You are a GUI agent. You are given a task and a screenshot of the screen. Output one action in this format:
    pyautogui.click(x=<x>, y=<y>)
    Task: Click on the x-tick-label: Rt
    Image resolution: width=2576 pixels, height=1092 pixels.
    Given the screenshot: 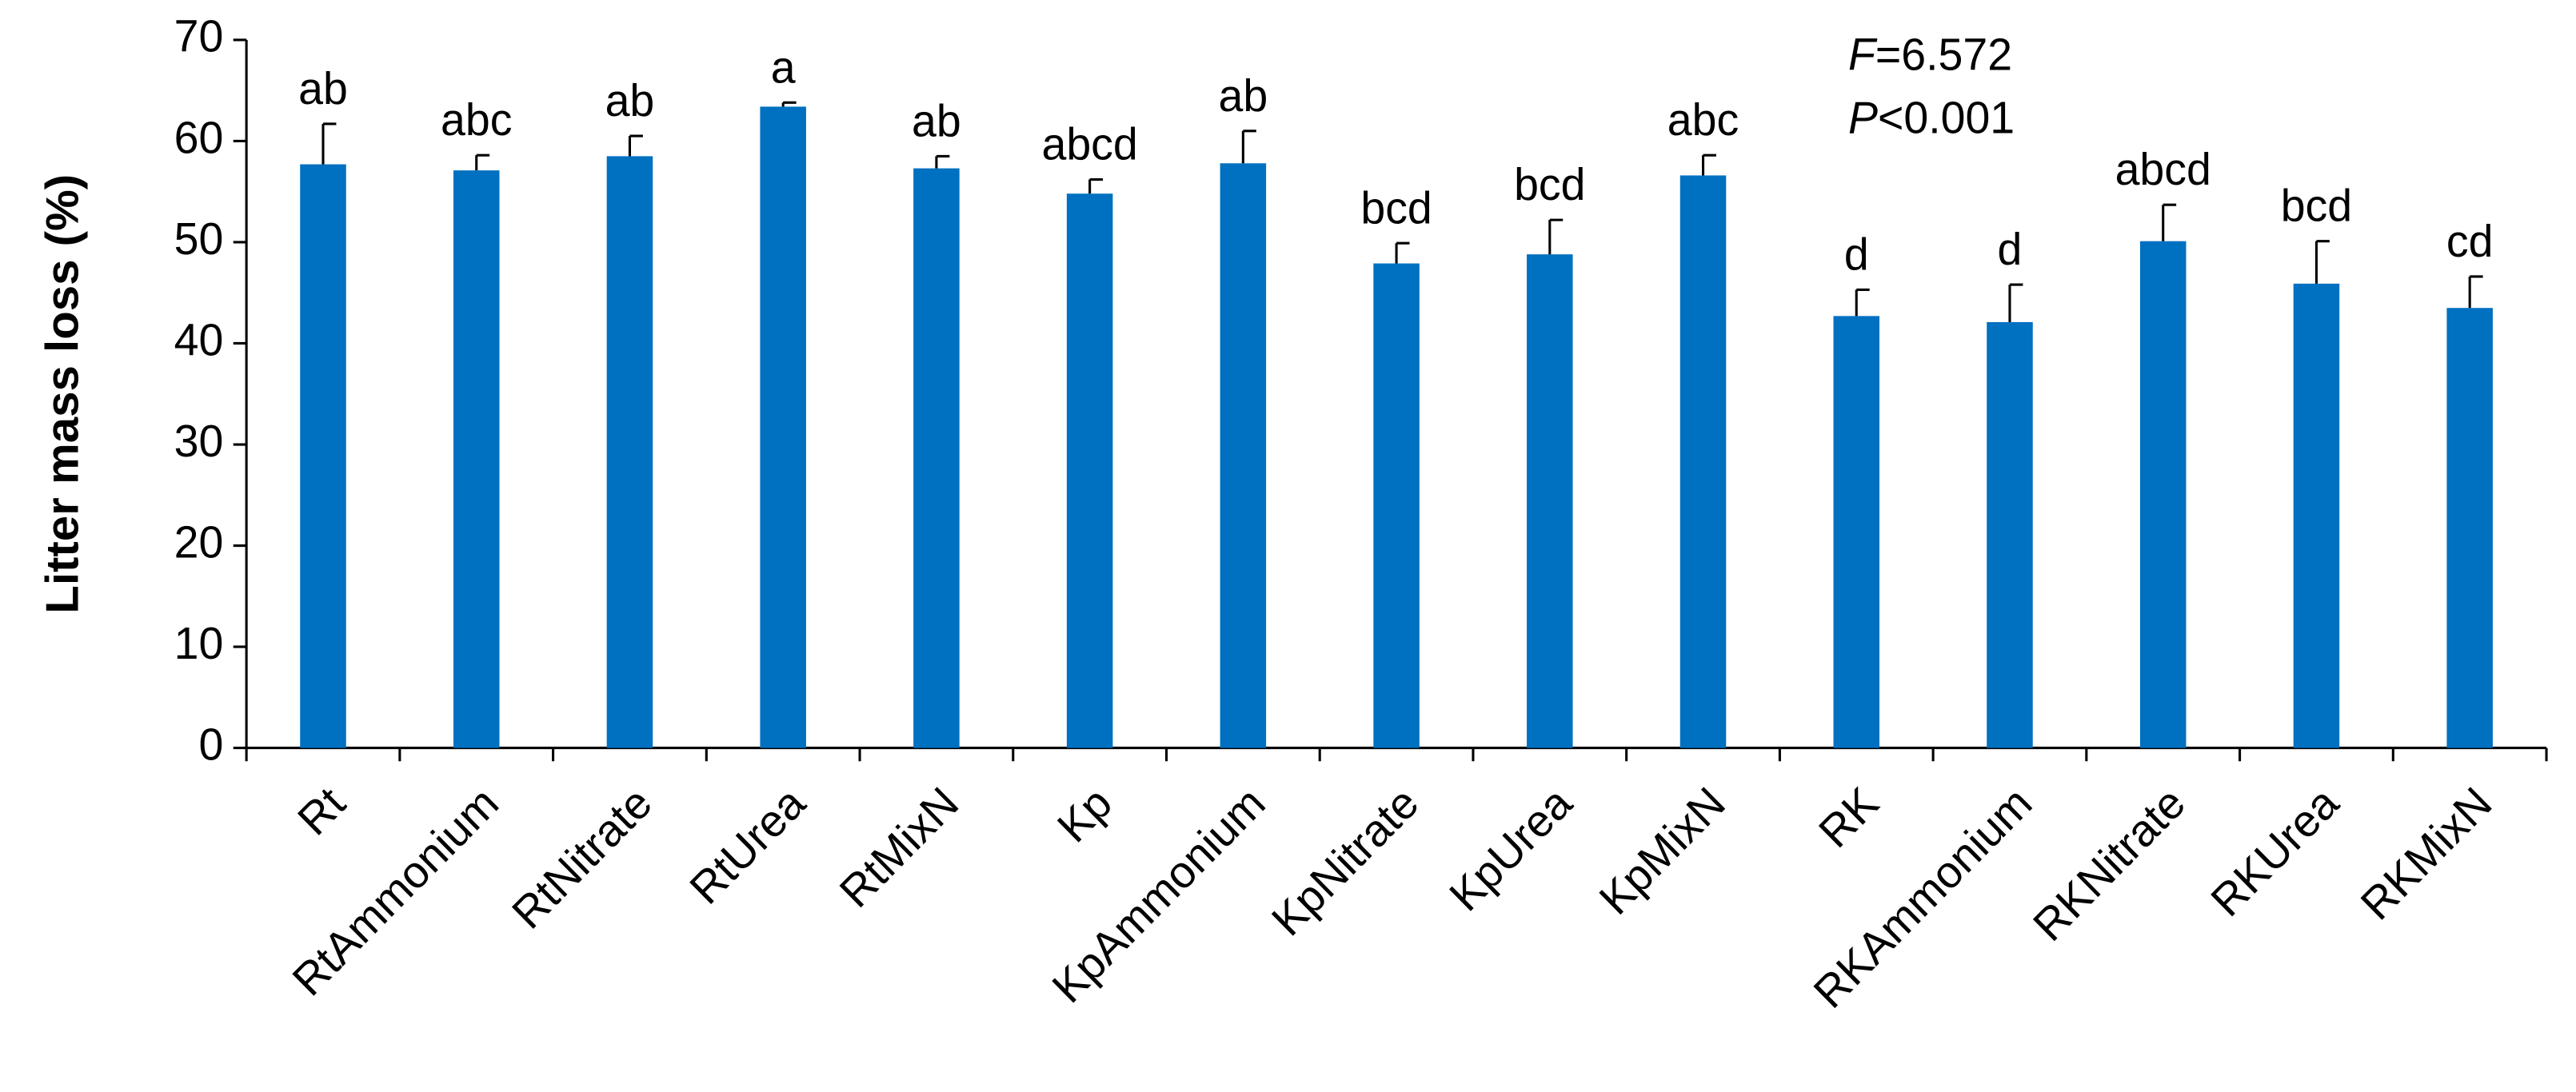 What is the action you would take?
    pyautogui.click(x=321, y=811)
    